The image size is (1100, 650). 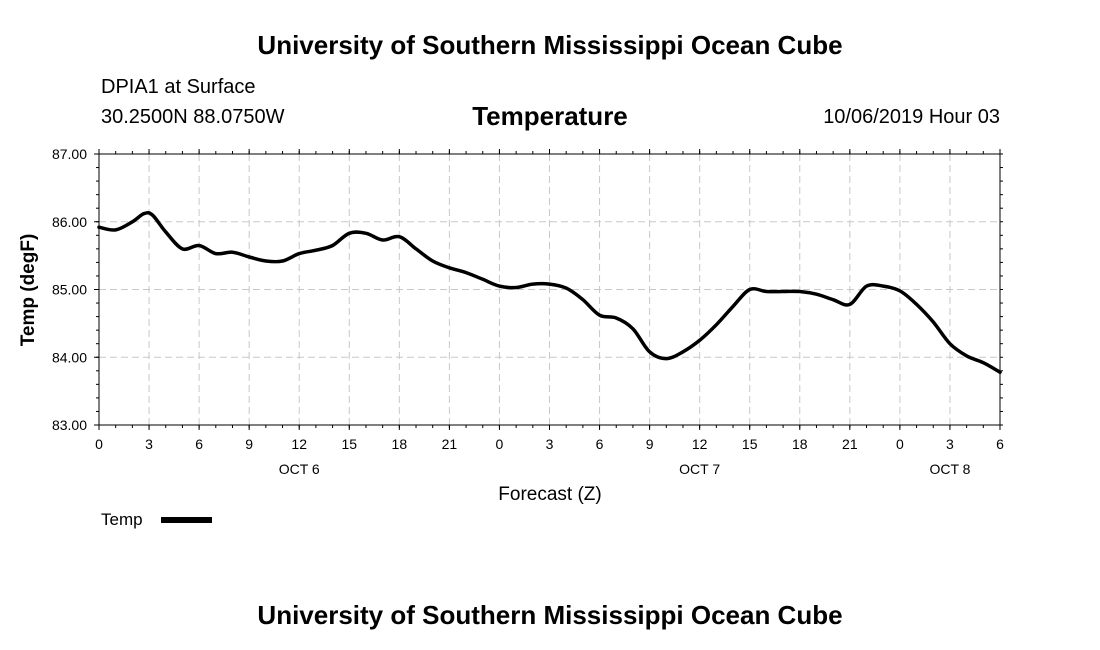 What do you see at coordinates (69, 154) in the screenshot?
I see `y-tick-label: 87.00` at bounding box center [69, 154].